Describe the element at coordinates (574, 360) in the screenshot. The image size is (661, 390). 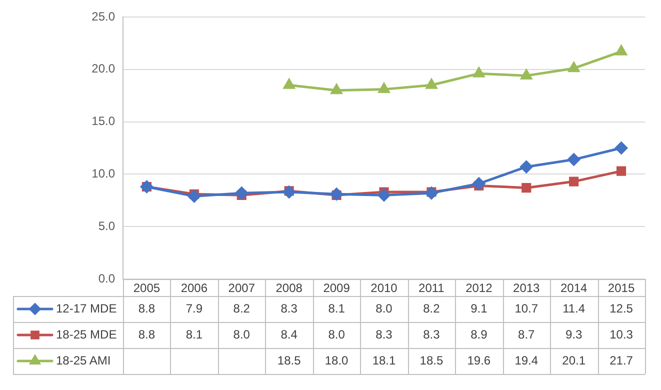
I see `data-label: 20.1` at that location.